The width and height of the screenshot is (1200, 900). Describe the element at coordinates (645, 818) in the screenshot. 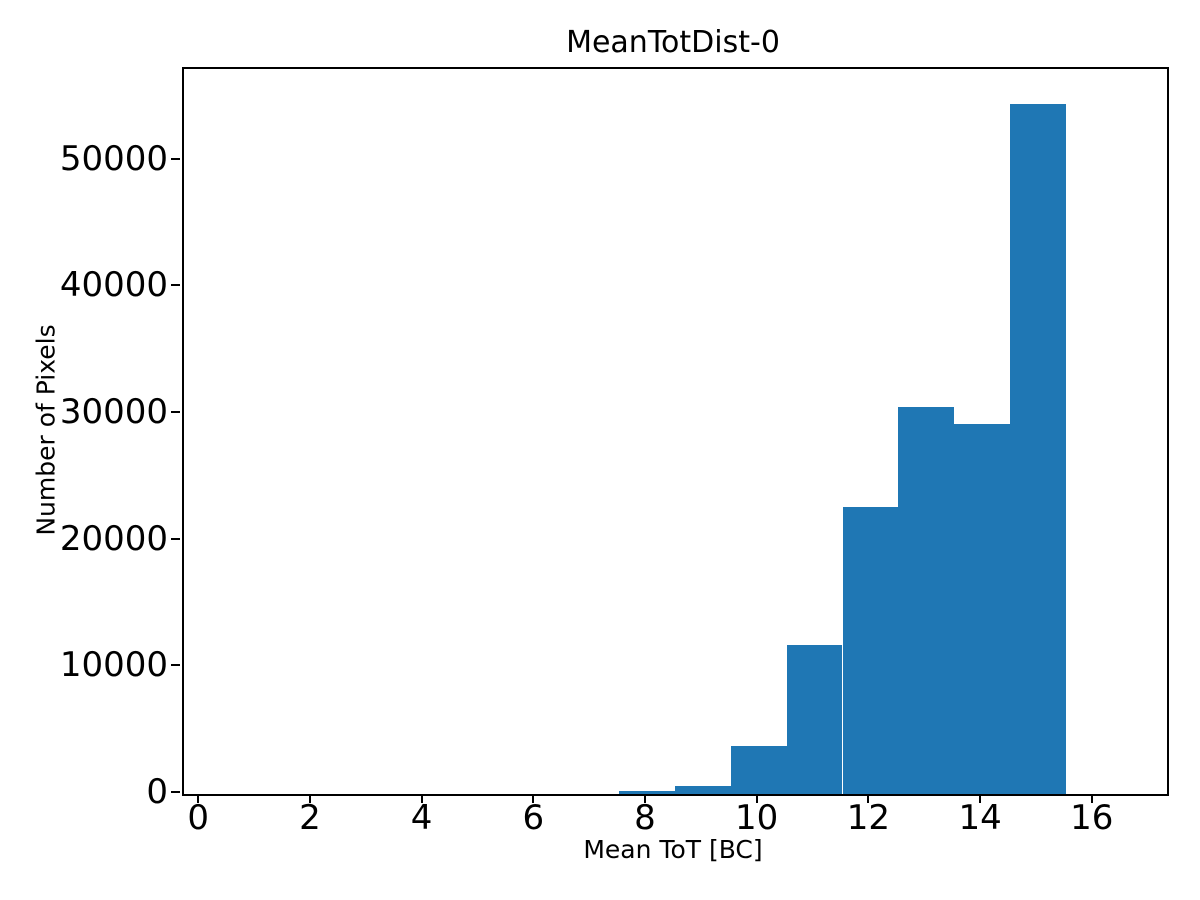

I see `x-tick-label: 8` at that location.